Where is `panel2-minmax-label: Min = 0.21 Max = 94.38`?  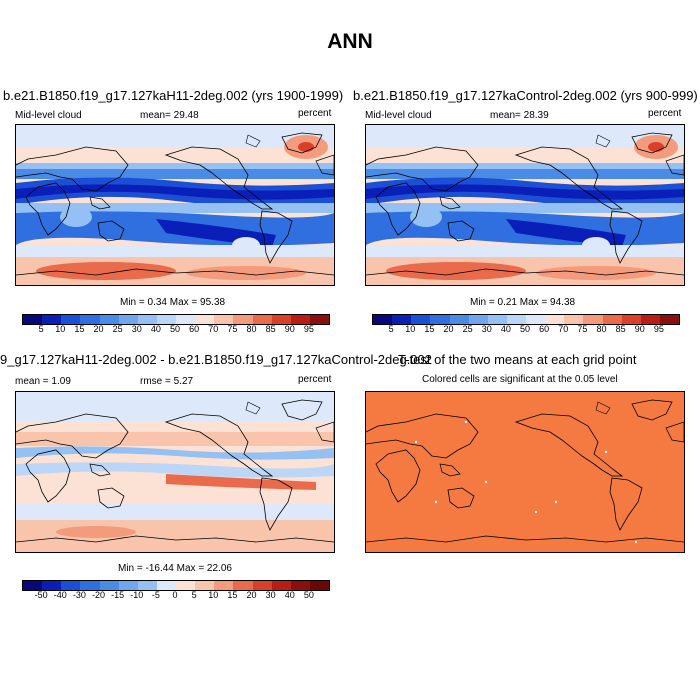
panel2-minmax-label: Min = 0.21 Max = 94.38 is located at coordinates (523, 302).